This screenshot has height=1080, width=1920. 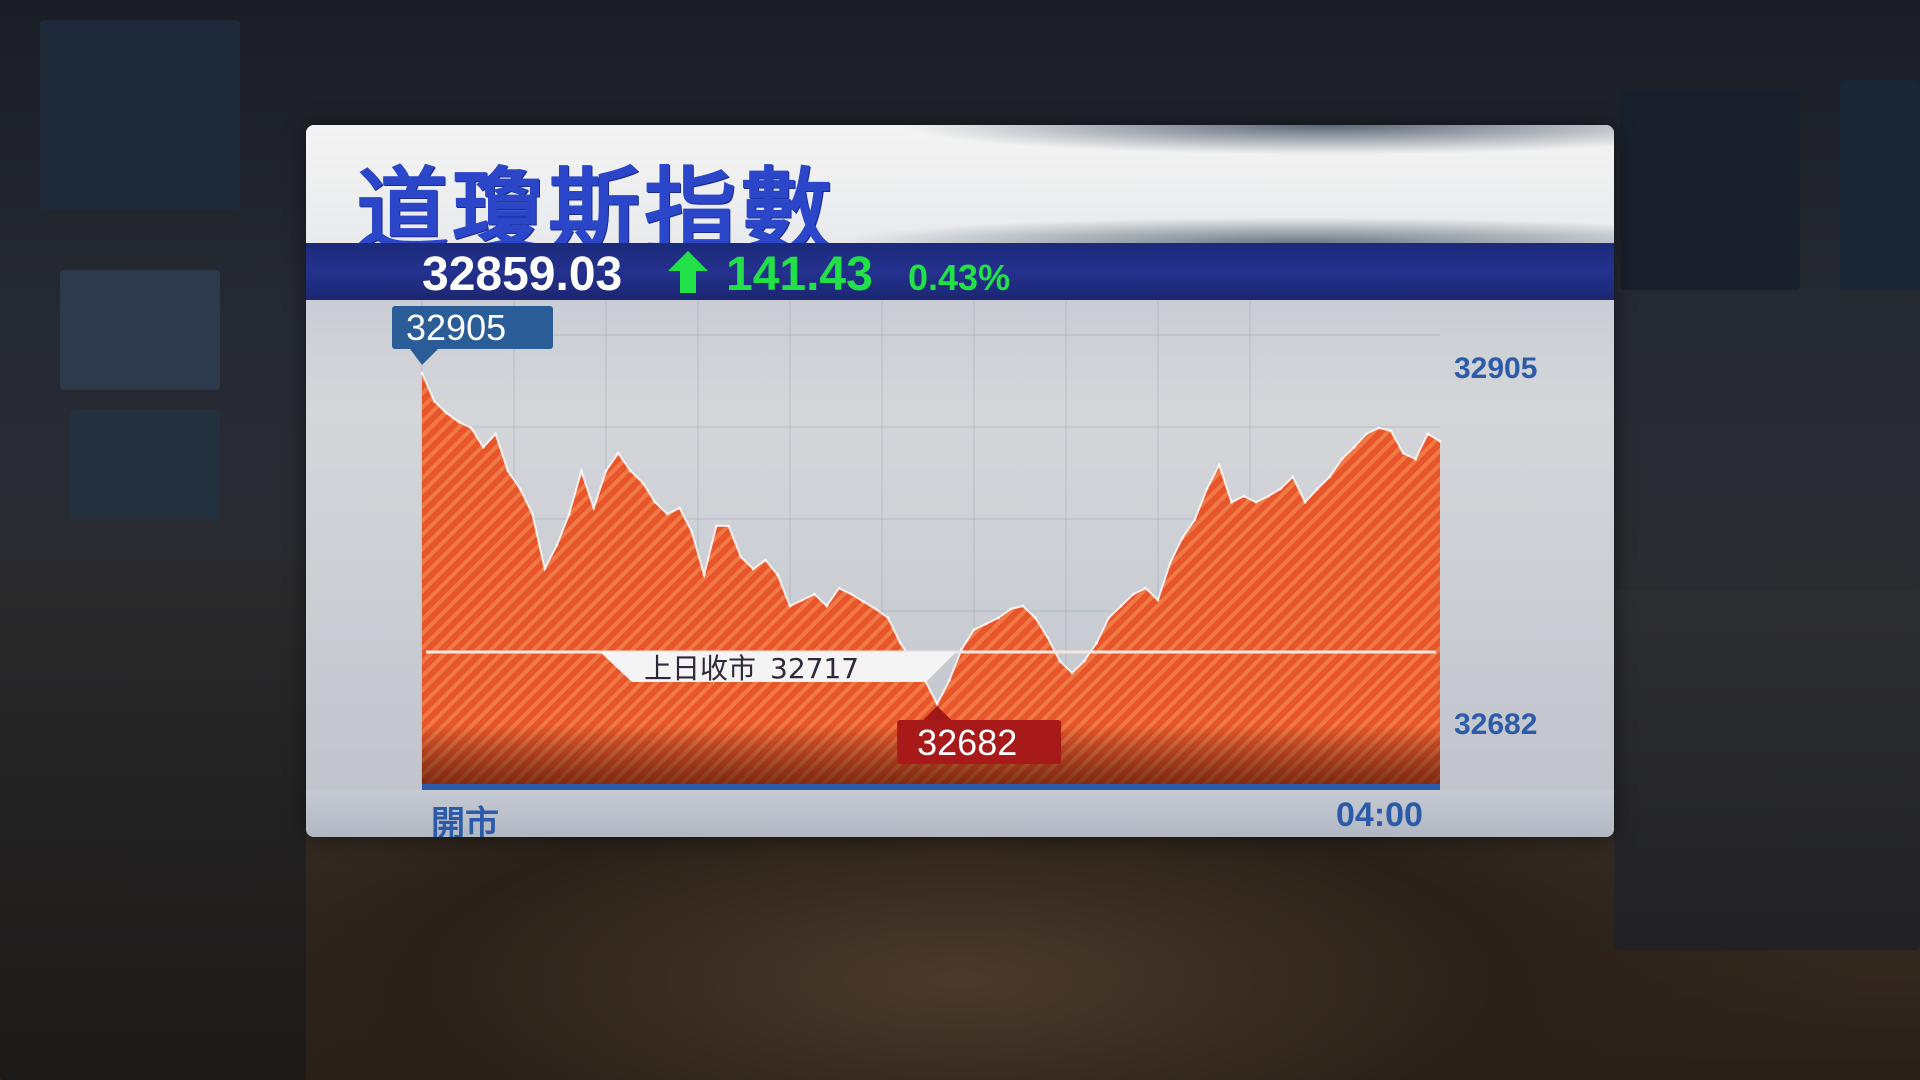 What do you see at coordinates (522, 274) in the screenshot?
I see `last-price: 32859.03` at bounding box center [522, 274].